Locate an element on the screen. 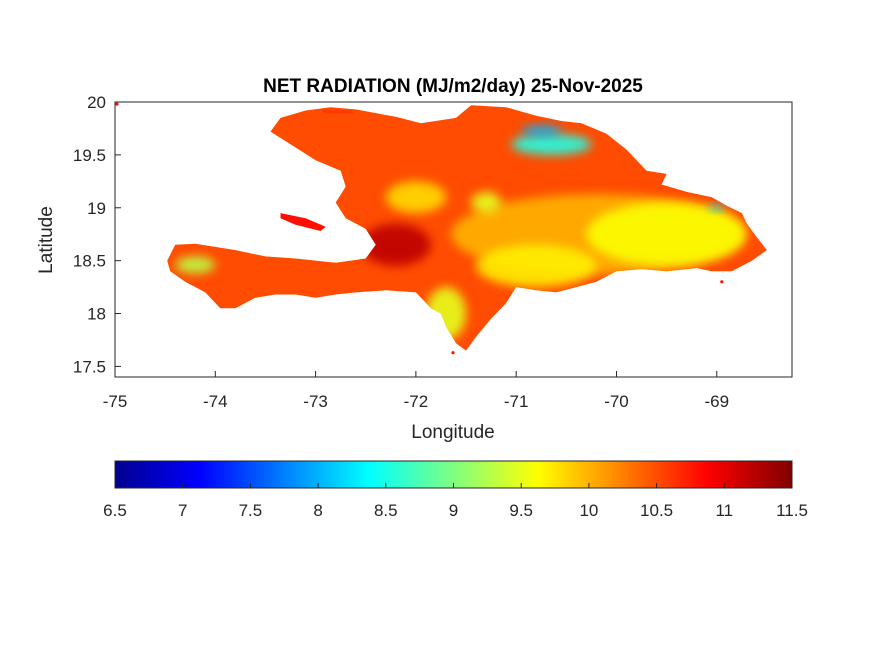 The width and height of the screenshot is (875, 656). x-tick-label: -74 is located at coordinates (215, 401).